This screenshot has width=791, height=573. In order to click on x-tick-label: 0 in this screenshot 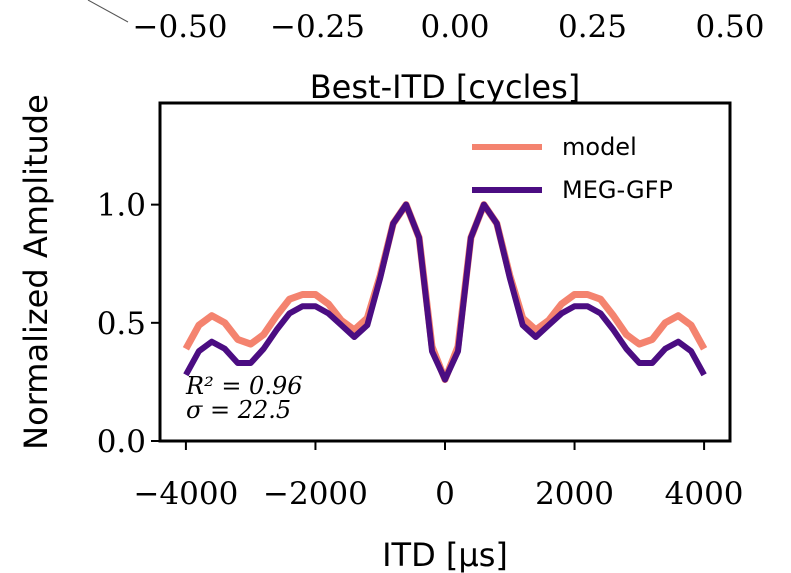, I will do `click(445, 494)`.